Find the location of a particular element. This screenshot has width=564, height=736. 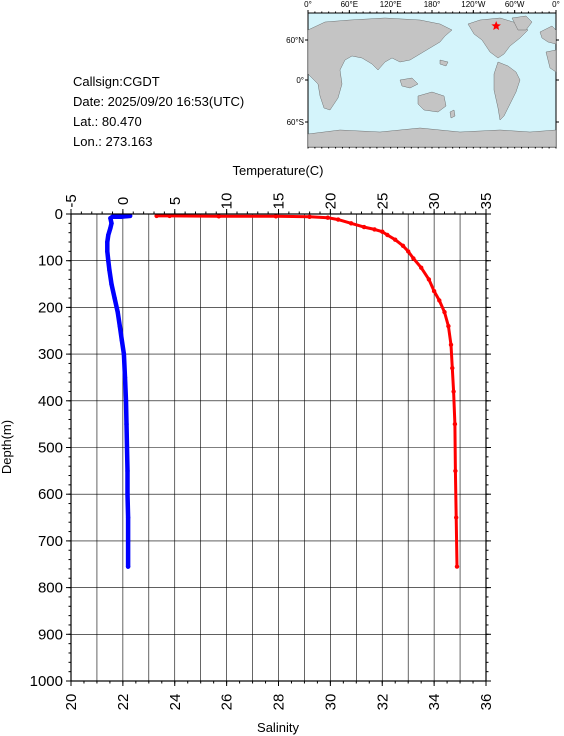

map-lon-label: 120°E is located at coordinates (391, 4).